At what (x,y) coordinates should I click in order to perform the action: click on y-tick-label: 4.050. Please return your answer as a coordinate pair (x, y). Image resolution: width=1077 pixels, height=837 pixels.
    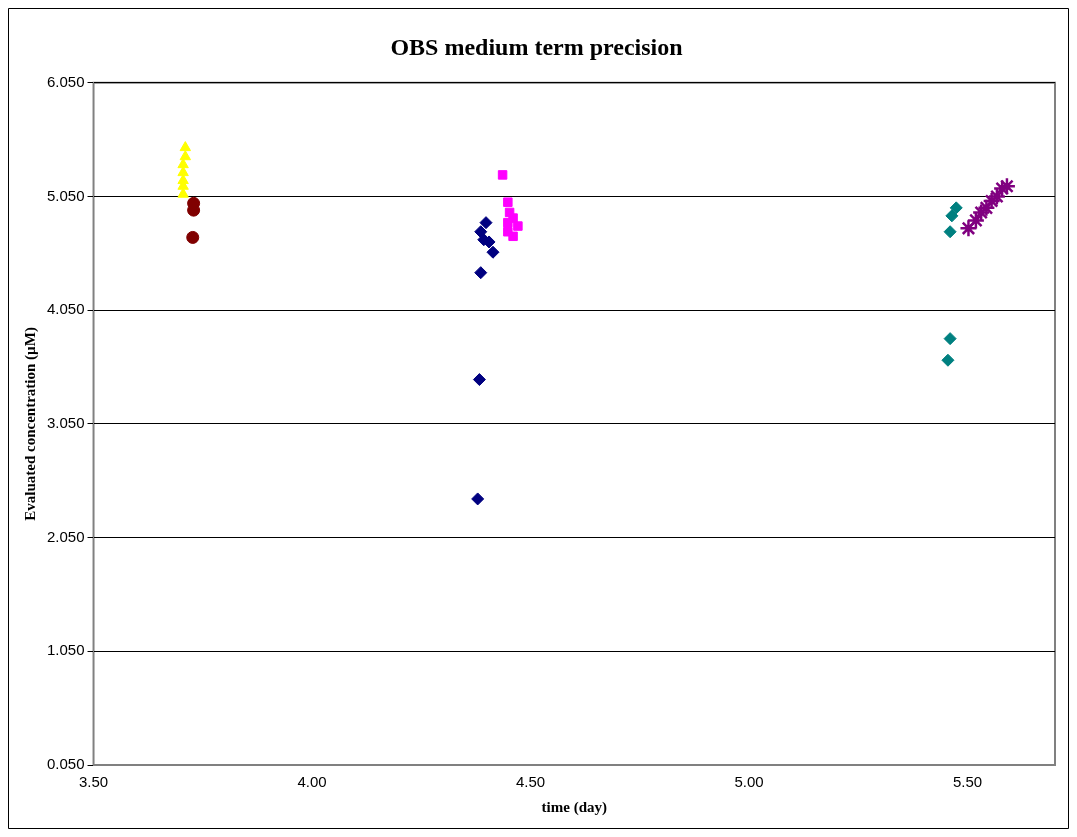
    Looking at the image, I should click on (65, 309).